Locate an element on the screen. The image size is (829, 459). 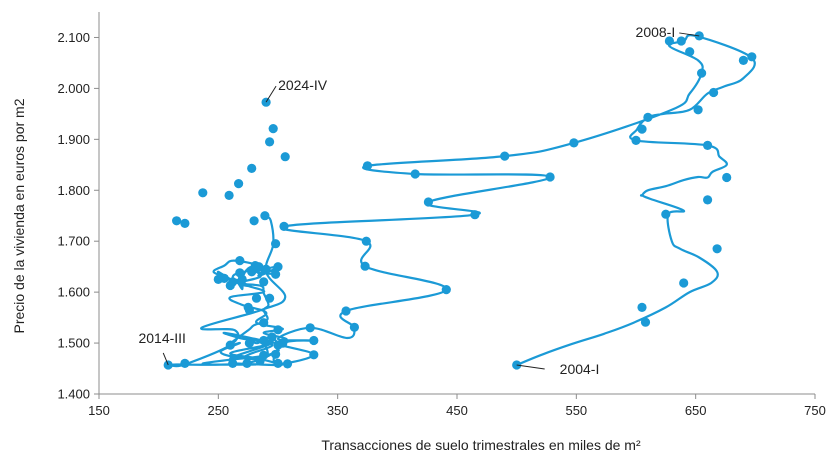
y-tick-label: 1.600 is located at coordinates (73, 292).